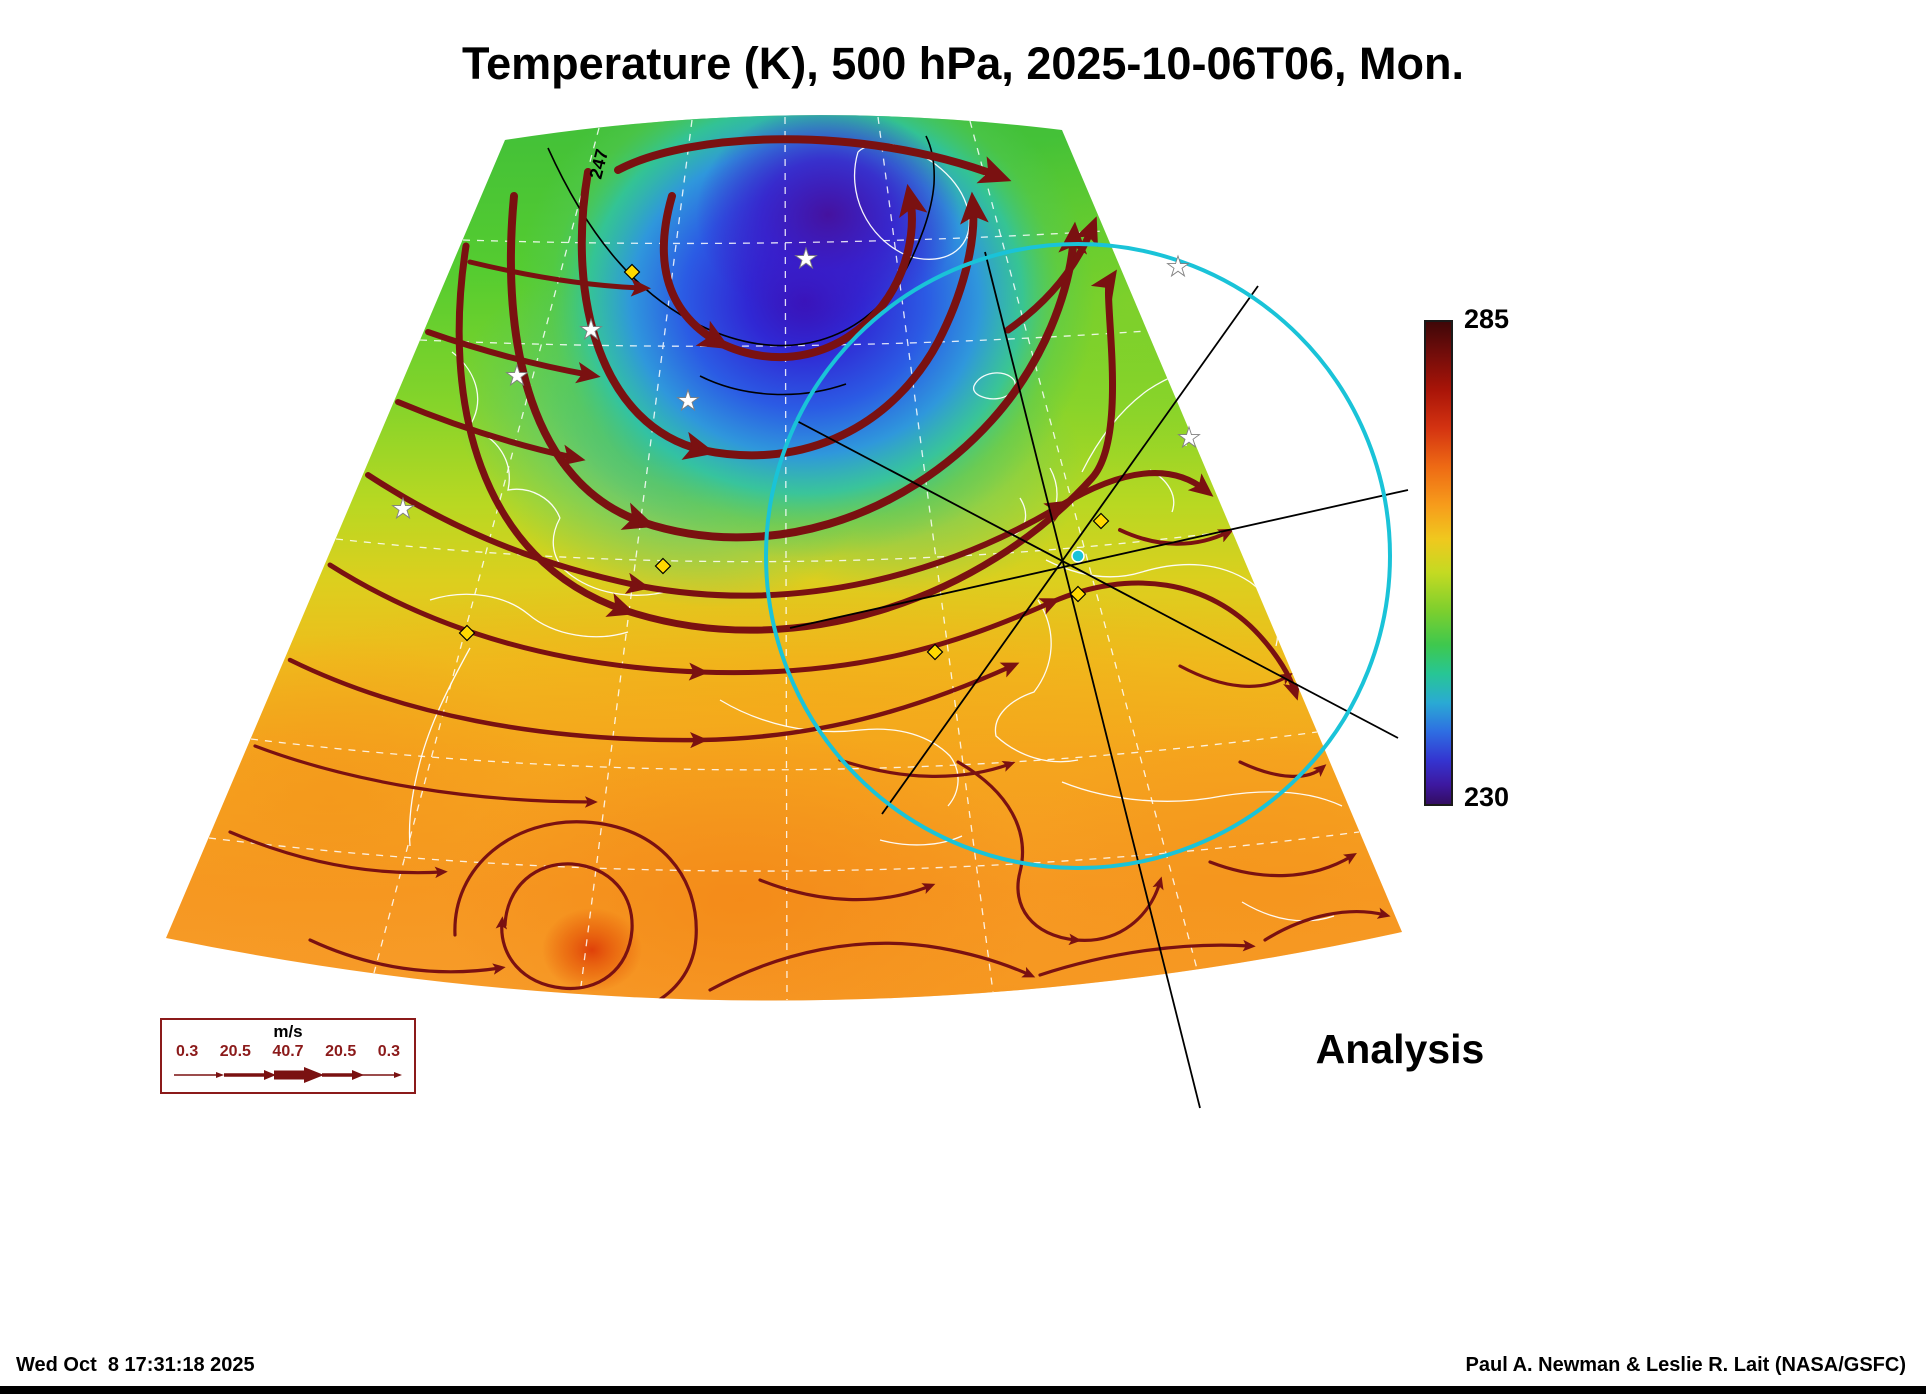 The width and height of the screenshot is (1926, 1394). What do you see at coordinates (288, 1031) in the screenshot?
I see `wind-legend-units: m/s` at bounding box center [288, 1031].